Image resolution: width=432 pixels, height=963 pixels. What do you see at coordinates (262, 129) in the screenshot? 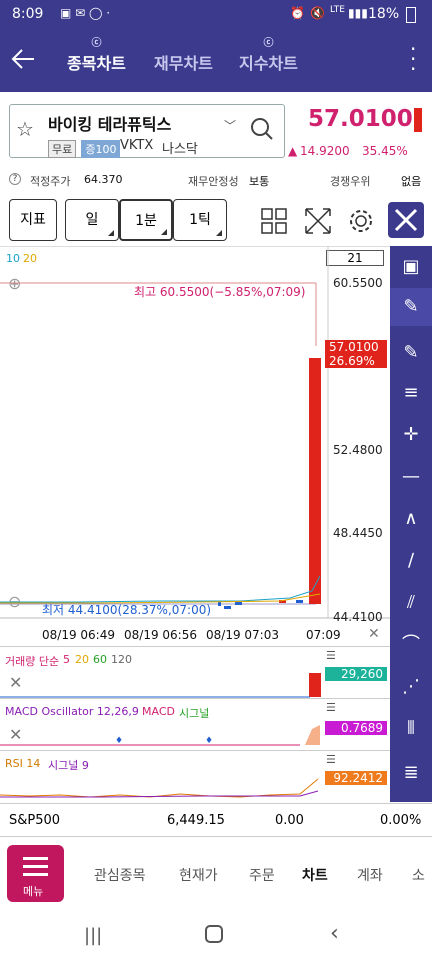
I see `search-icon` at bounding box center [262, 129].